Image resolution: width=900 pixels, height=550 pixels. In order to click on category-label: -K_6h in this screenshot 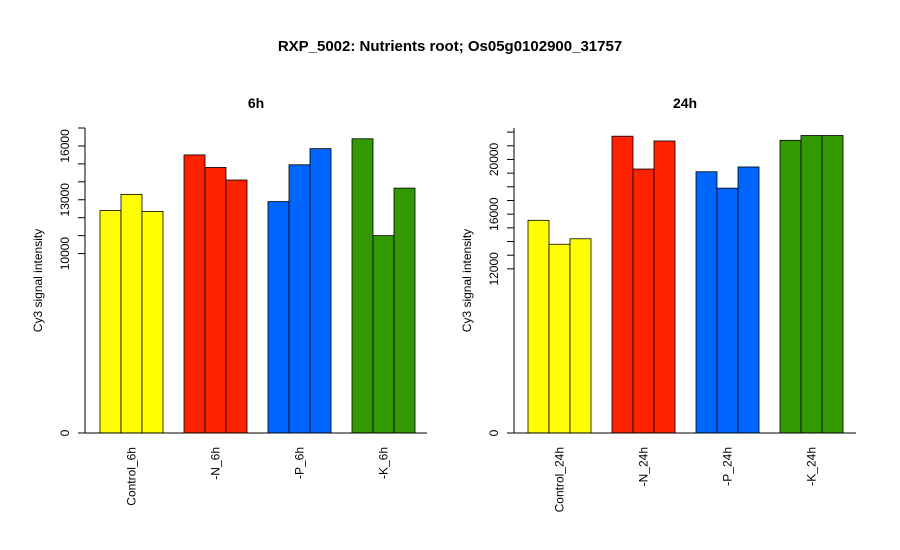, I will do `click(384, 463)`.